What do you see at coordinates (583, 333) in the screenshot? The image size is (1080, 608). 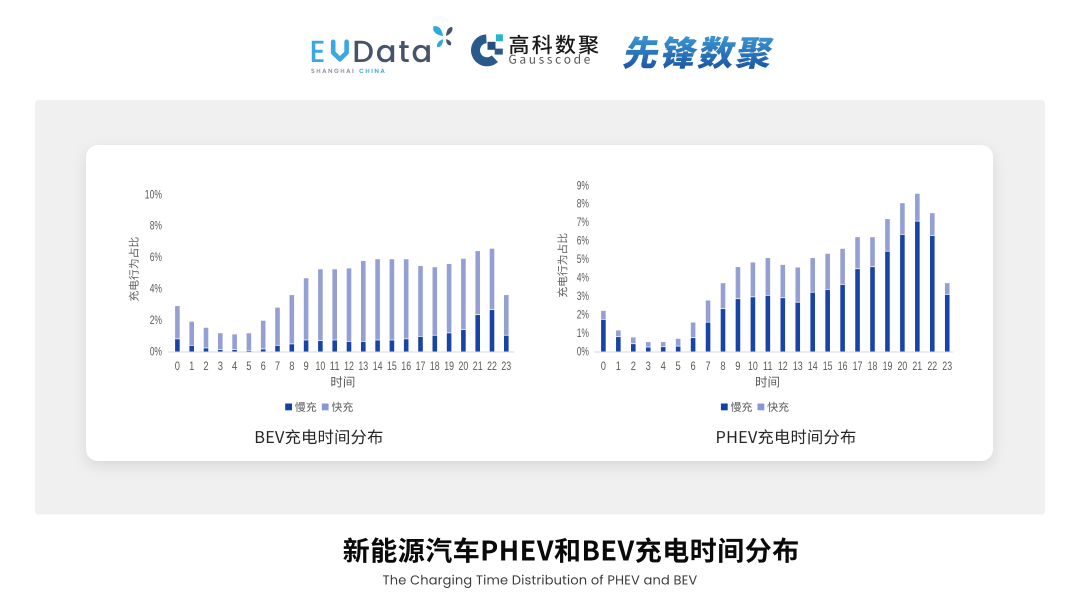 I see `svg-text: 1%` at bounding box center [583, 333].